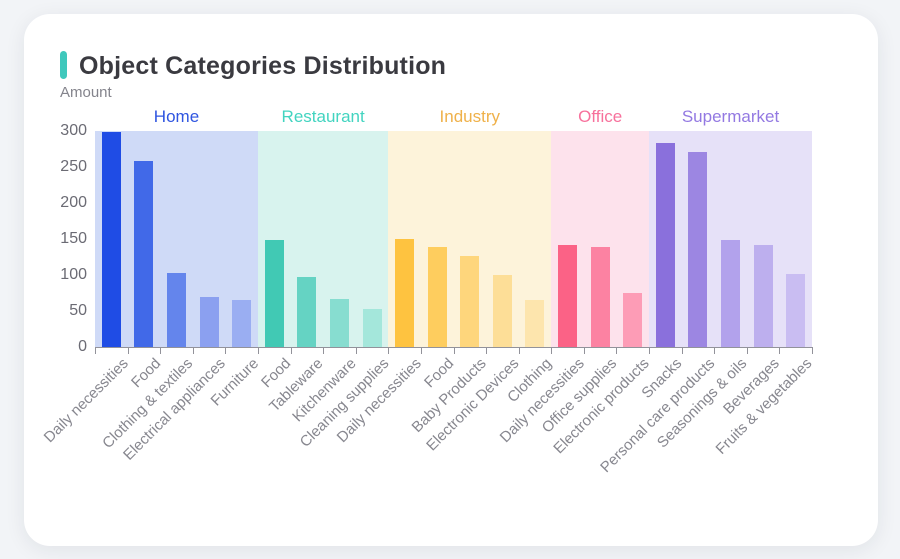 The image size is (900, 559). Describe the element at coordinates (176, 116) in the screenshot. I see `group-label-home: Home` at that location.